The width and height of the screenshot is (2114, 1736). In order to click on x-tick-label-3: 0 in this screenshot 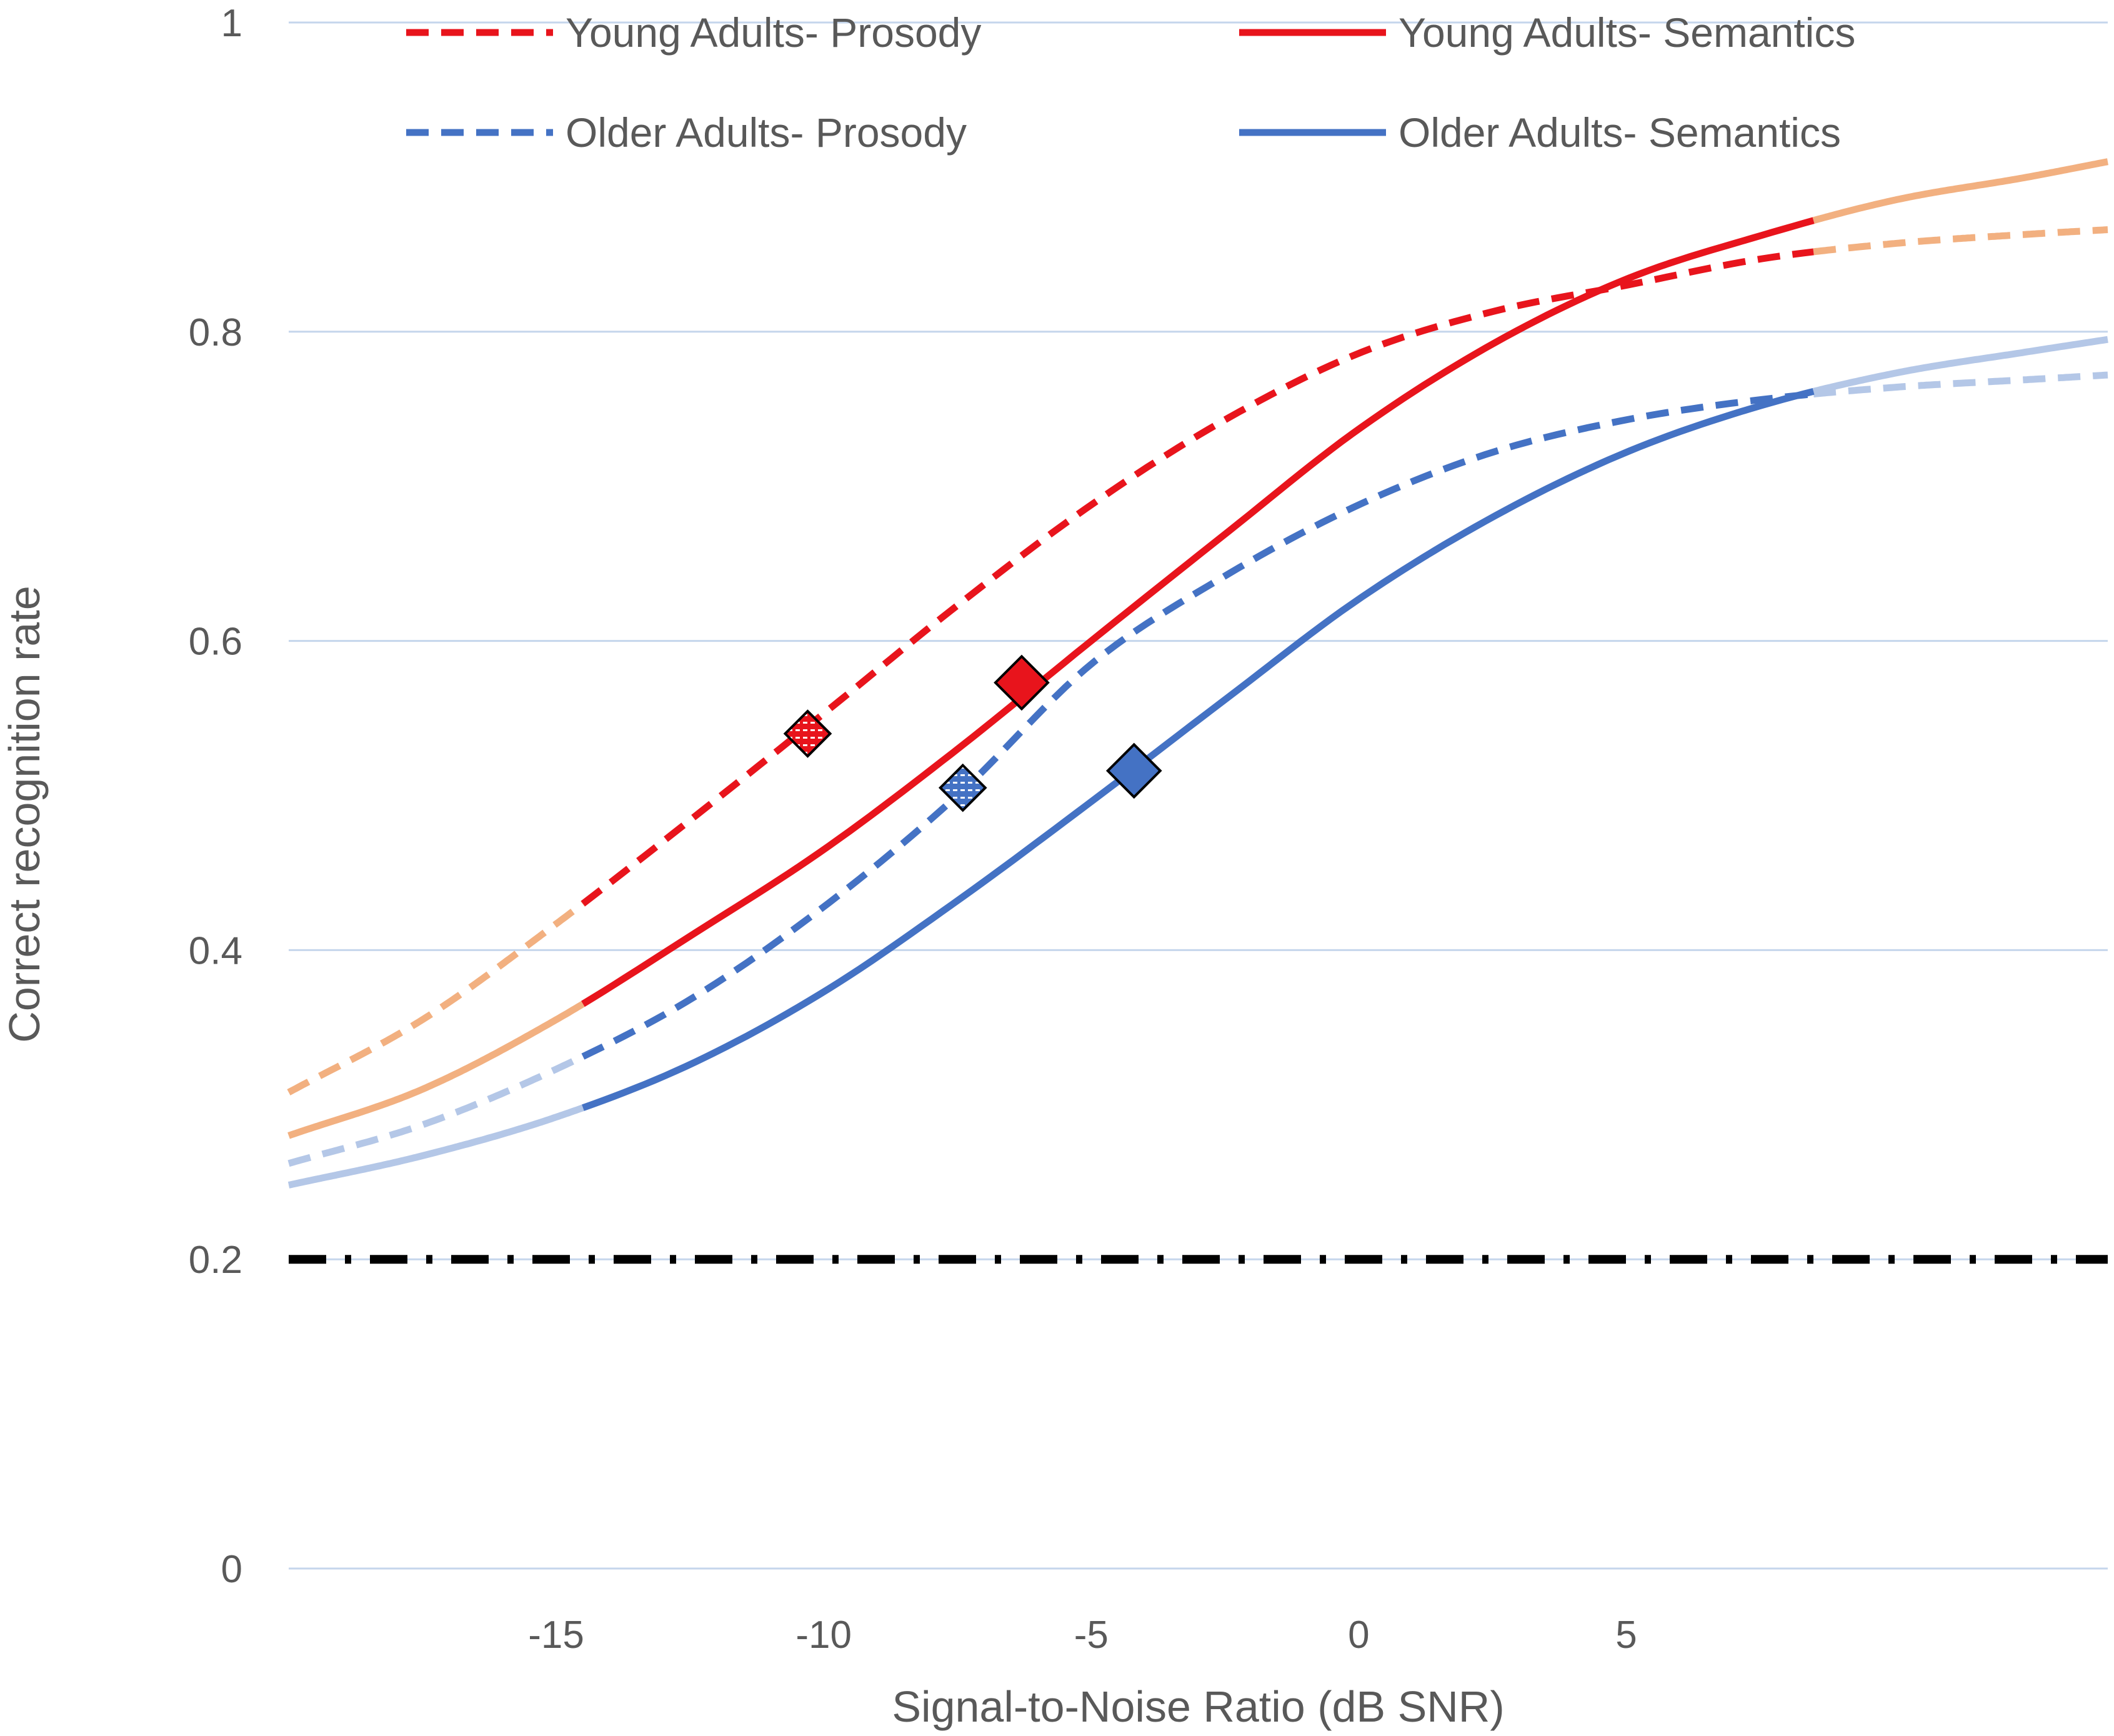, I will do `click(1358, 1635)`.